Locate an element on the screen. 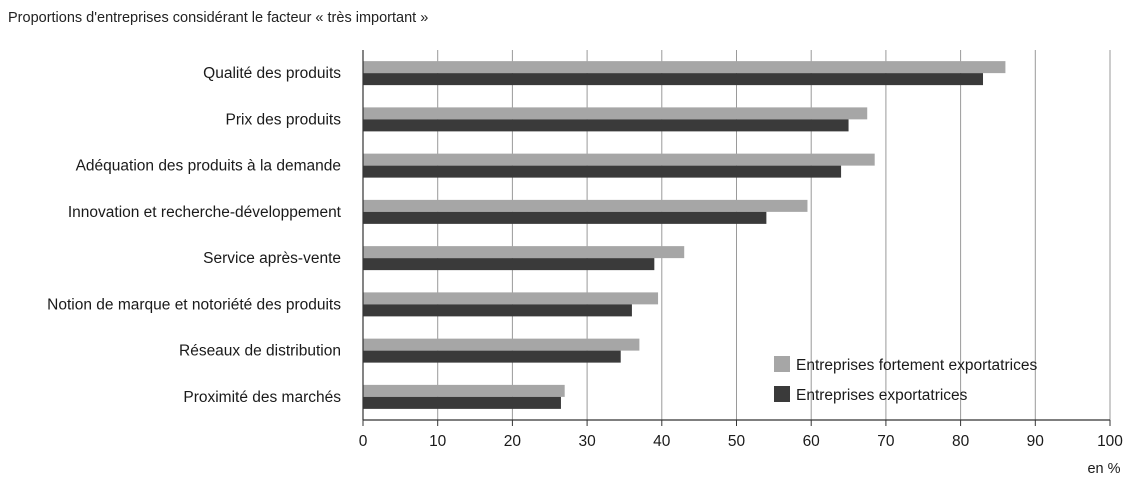 The height and width of the screenshot is (478, 1124). x-tick-label: 100 is located at coordinates (1110, 441).